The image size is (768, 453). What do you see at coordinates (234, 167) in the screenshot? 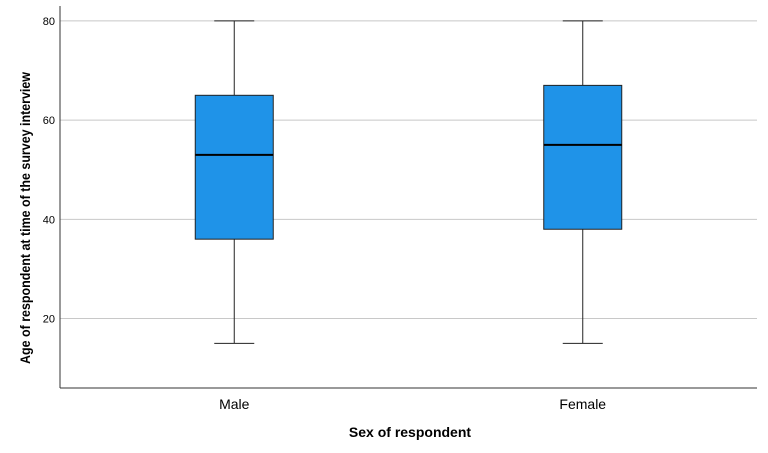
I see `iqr-box-male` at bounding box center [234, 167].